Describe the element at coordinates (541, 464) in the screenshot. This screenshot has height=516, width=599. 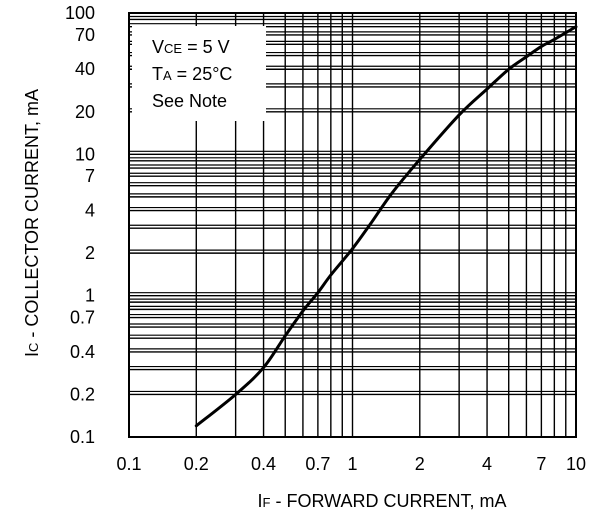
I see `x-tick-label: 7` at that location.